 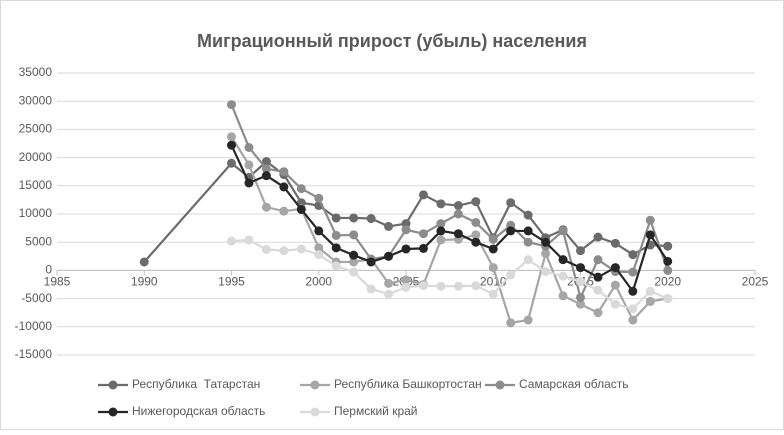 What do you see at coordinates (376, 411) in the screenshot?
I see `legend-label: Пермский край` at bounding box center [376, 411].